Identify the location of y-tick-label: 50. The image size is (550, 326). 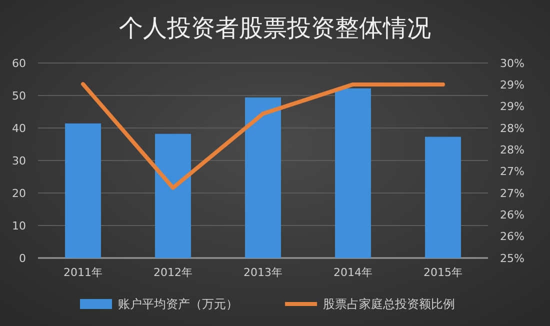
(19, 95).